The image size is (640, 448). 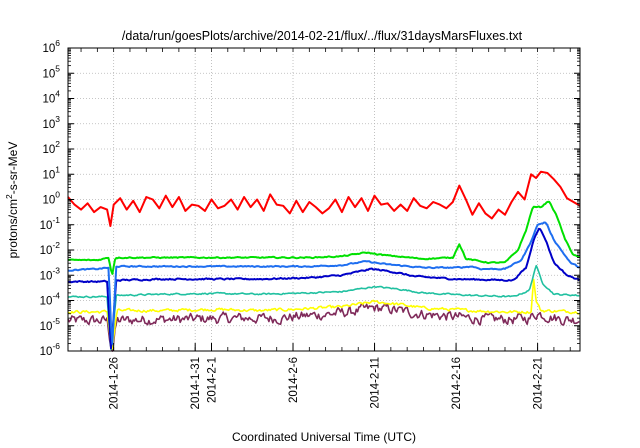 What do you see at coordinates (51, 46) in the screenshot?
I see `y-tick-label: 10⁶` at bounding box center [51, 46].